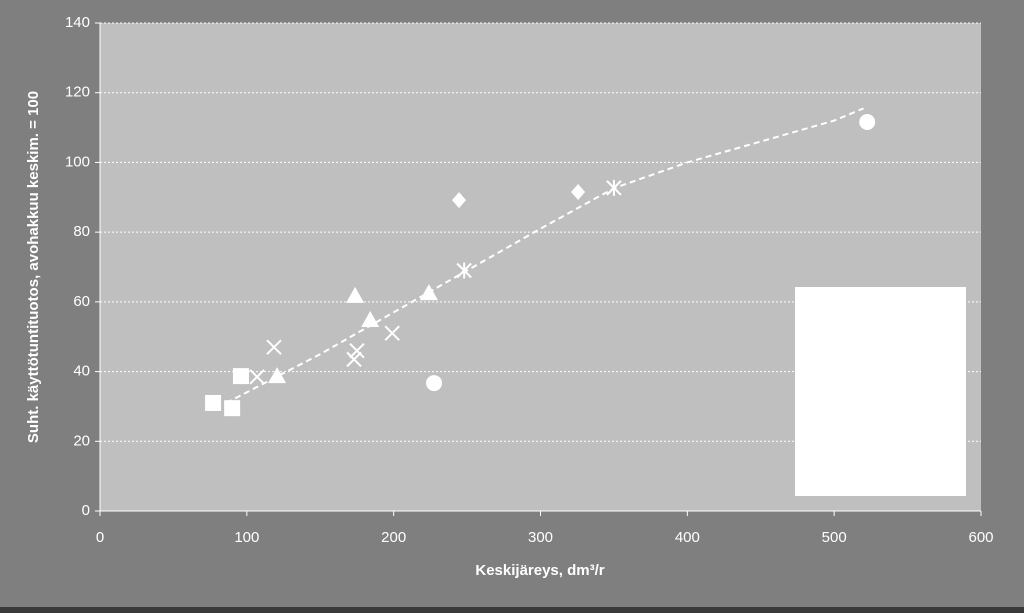  Describe the element at coordinates (393, 537) in the screenshot. I see `x-tick-label: 200` at that location.